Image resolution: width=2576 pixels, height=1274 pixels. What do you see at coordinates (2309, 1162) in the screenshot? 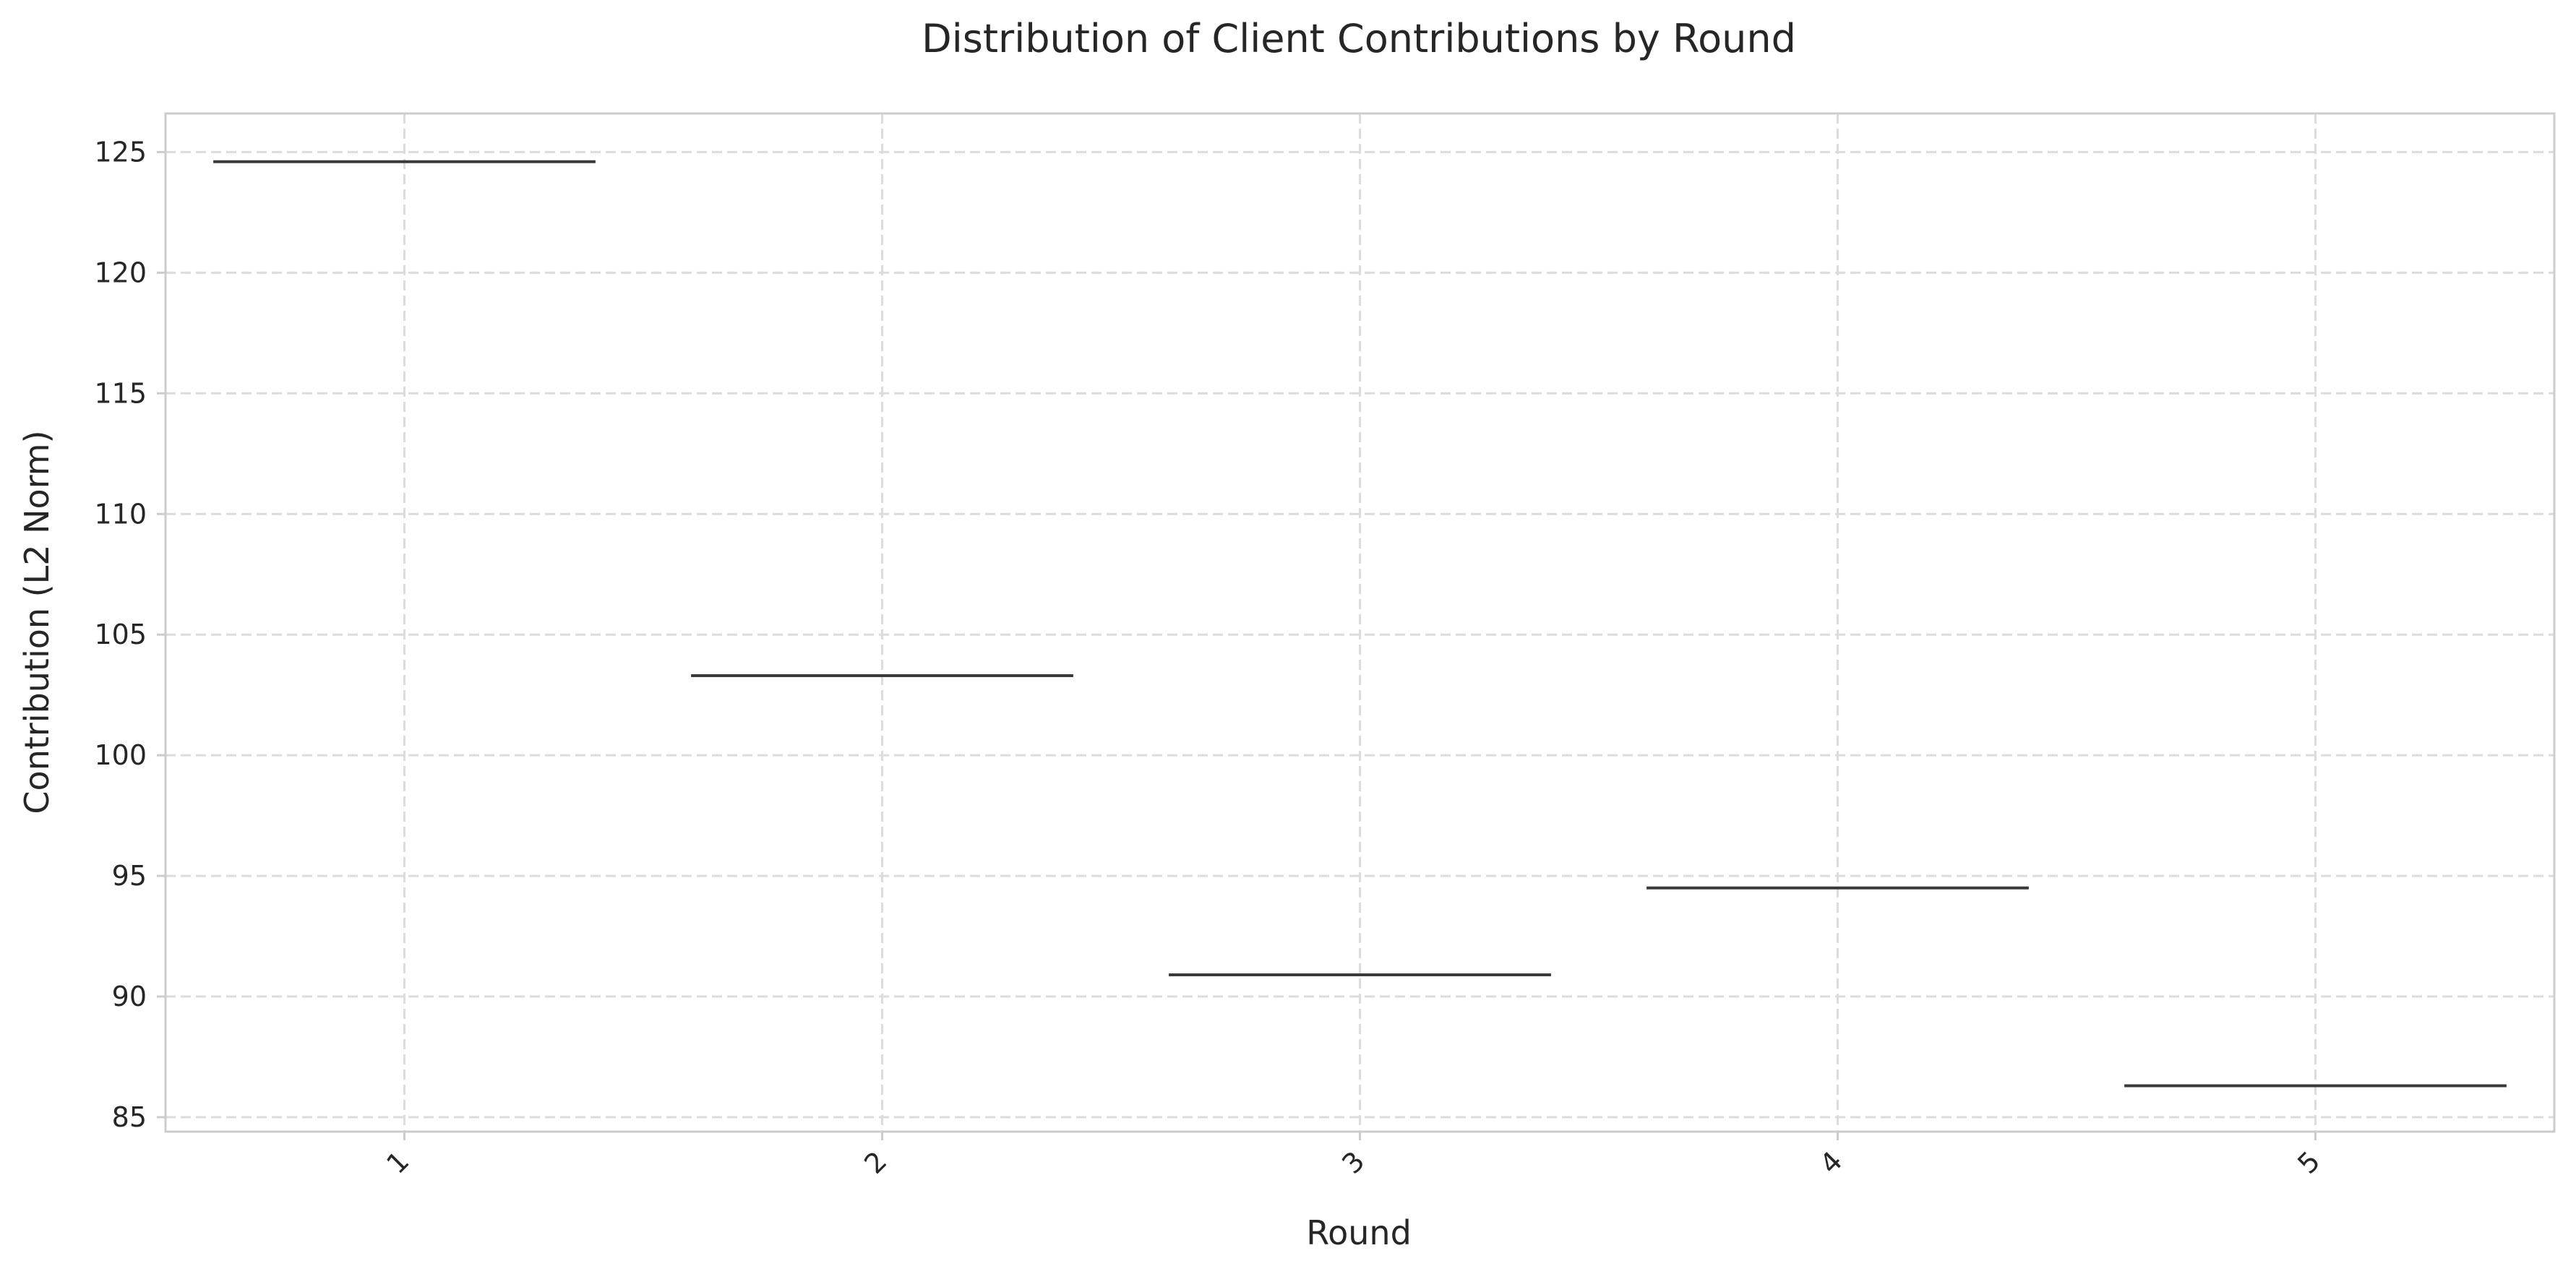
I see `x-tick-label: 5` at bounding box center [2309, 1162].